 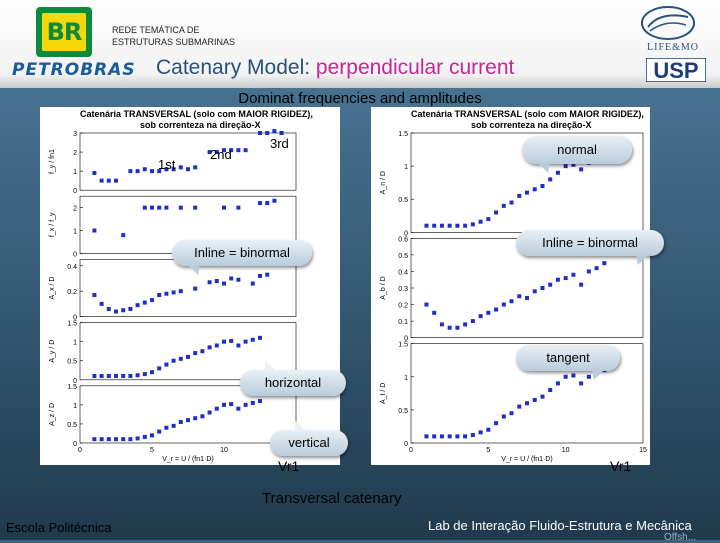 I want to click on left-xlabel: V_r = U / (fn1·D), so click(x=188, y=459).